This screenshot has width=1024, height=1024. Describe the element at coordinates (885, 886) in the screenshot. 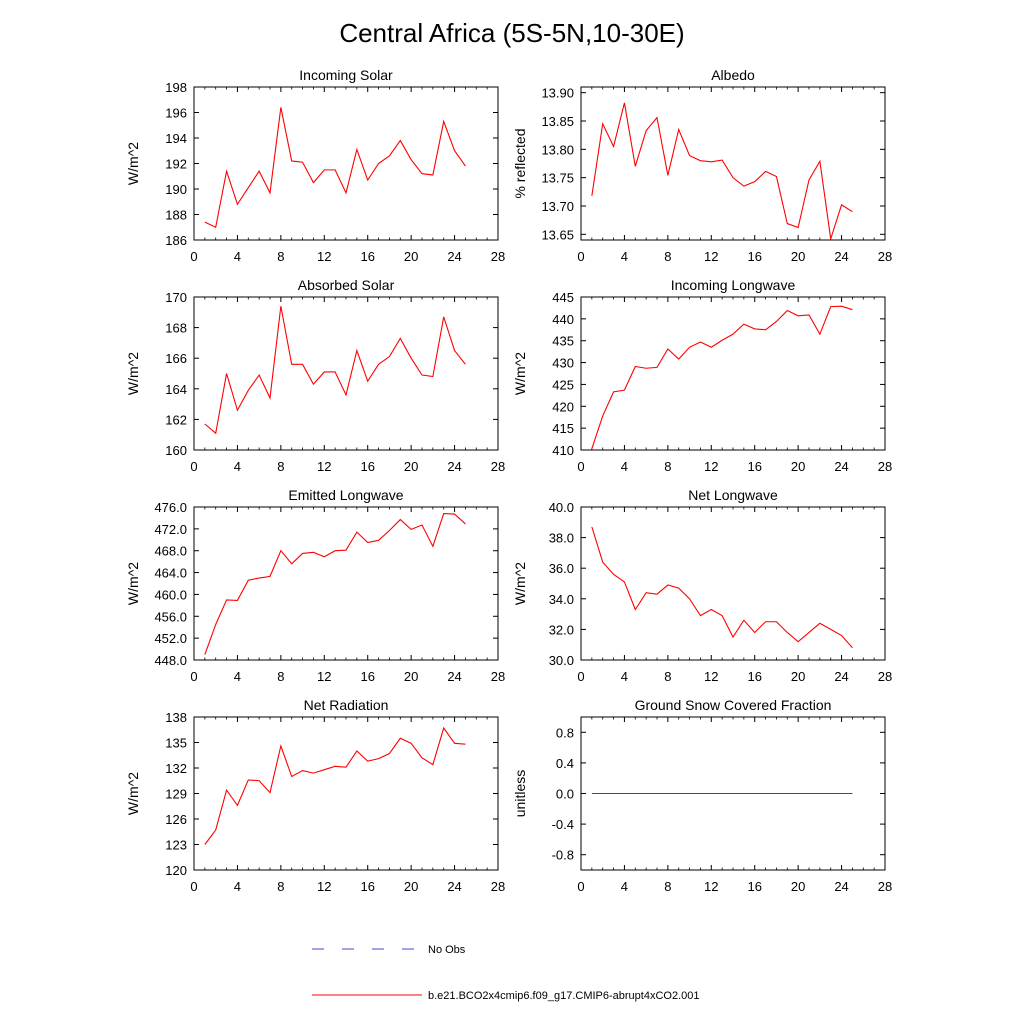

I see `ground-snow-covered-fraction-x-tick-label: 28` at that location.